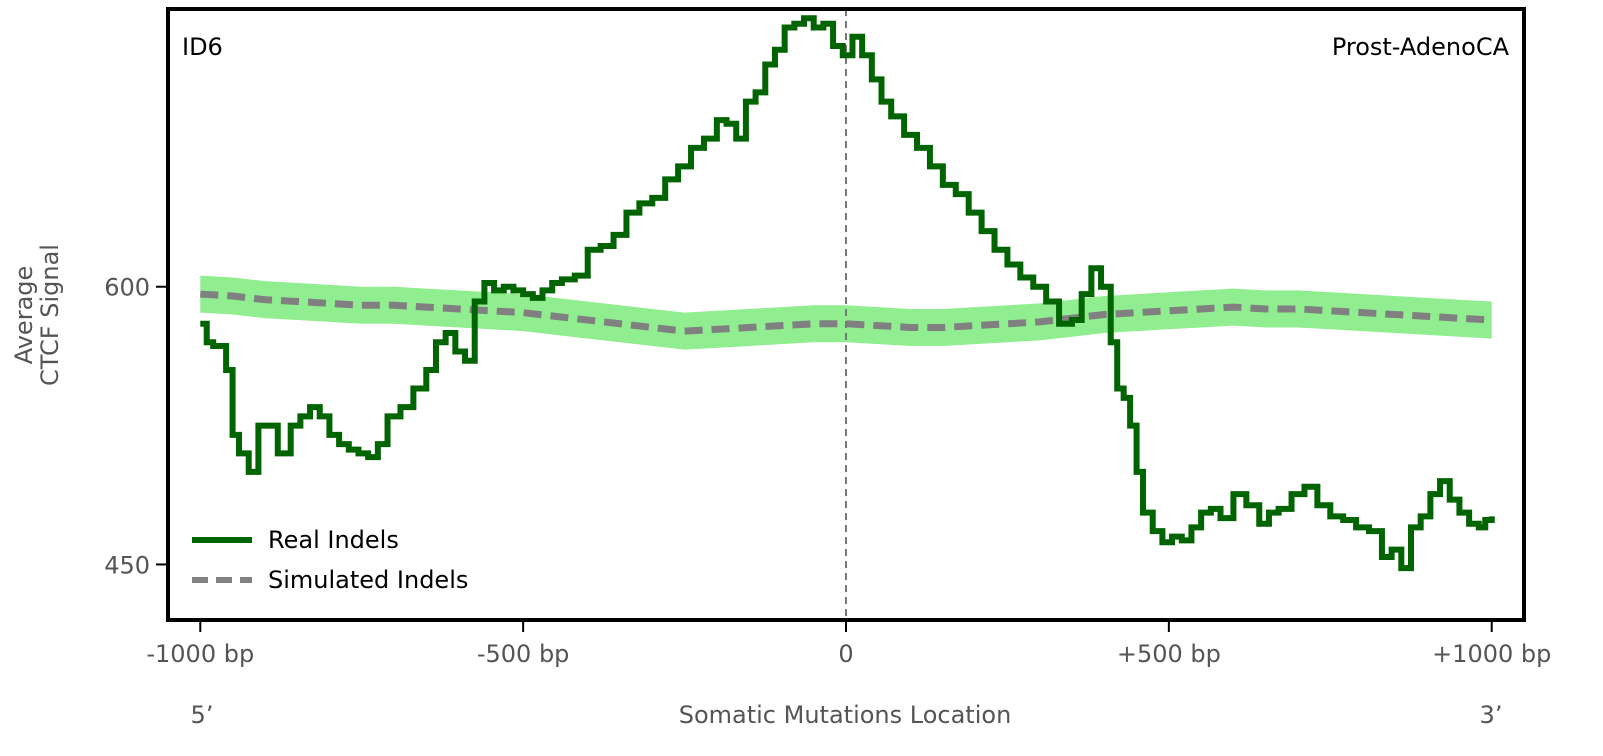 This screenshot has width=1603, height=756. Describe the element at coordinates (845, 715) in the screenshot. I see `x-axis-title: Somatic Mutations Location` at that location.